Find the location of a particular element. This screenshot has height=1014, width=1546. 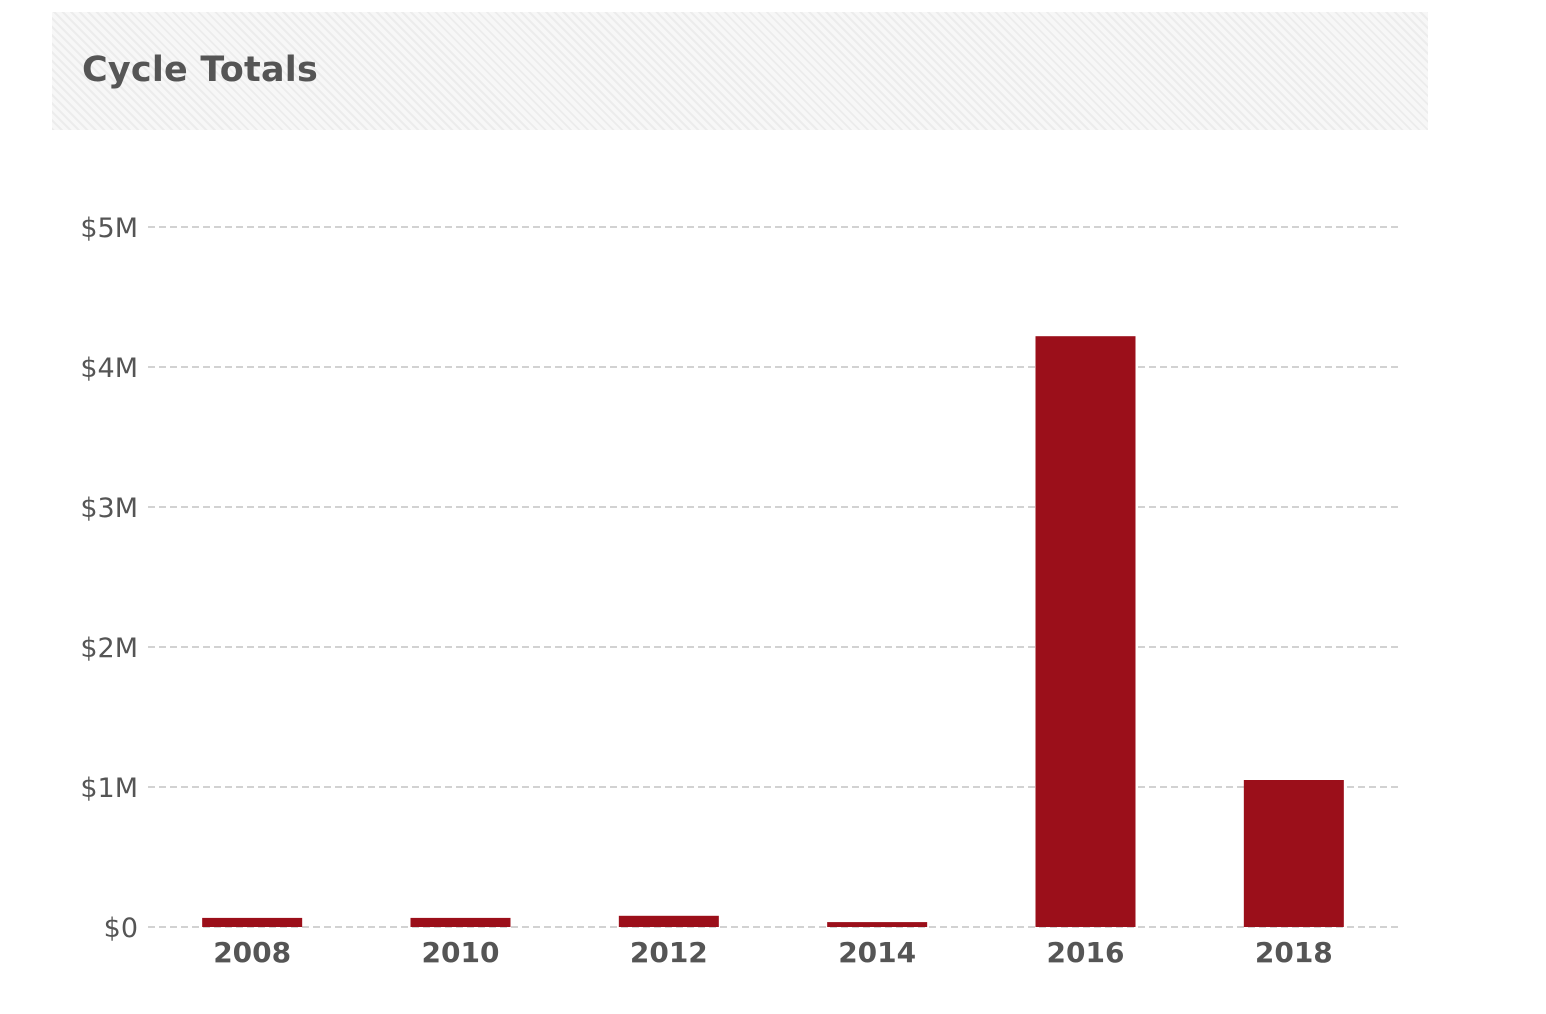

y-tick-label: $5M is located at coordinates (109, 228).